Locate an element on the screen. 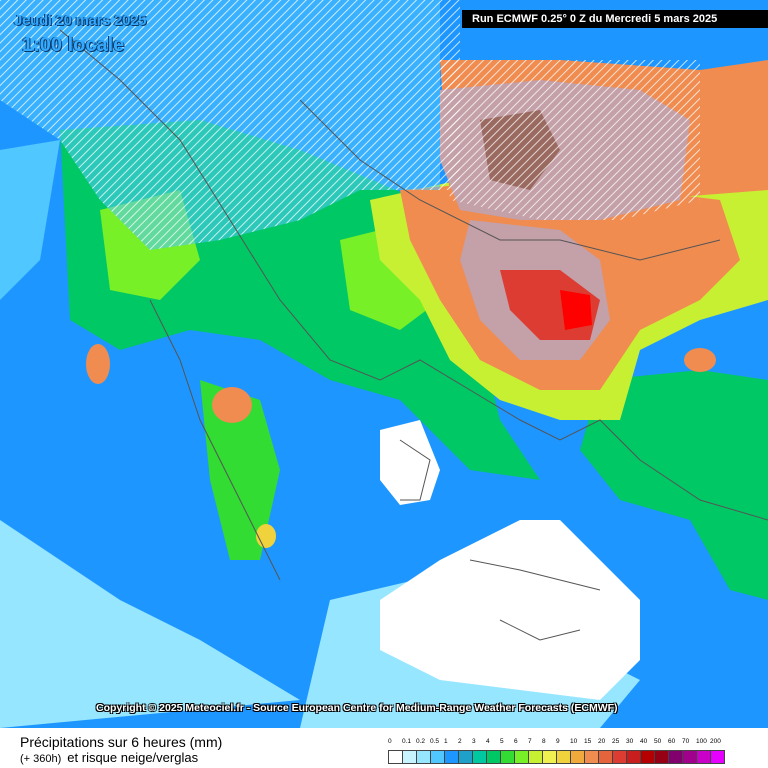  legend-label: 6 is located at coordinates (516, 741).